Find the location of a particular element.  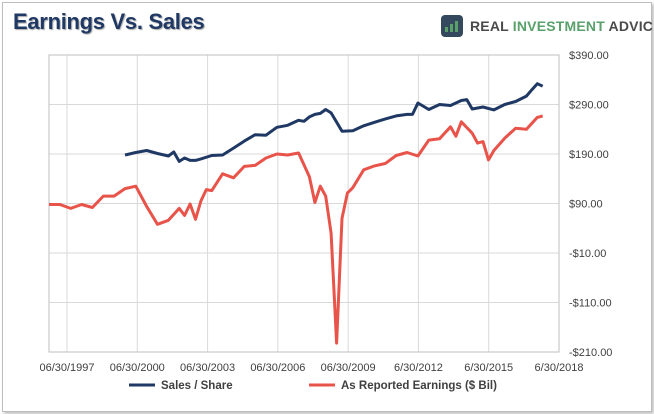

legend-item-sales: Sales / Share is located at coordinates (197, 386).